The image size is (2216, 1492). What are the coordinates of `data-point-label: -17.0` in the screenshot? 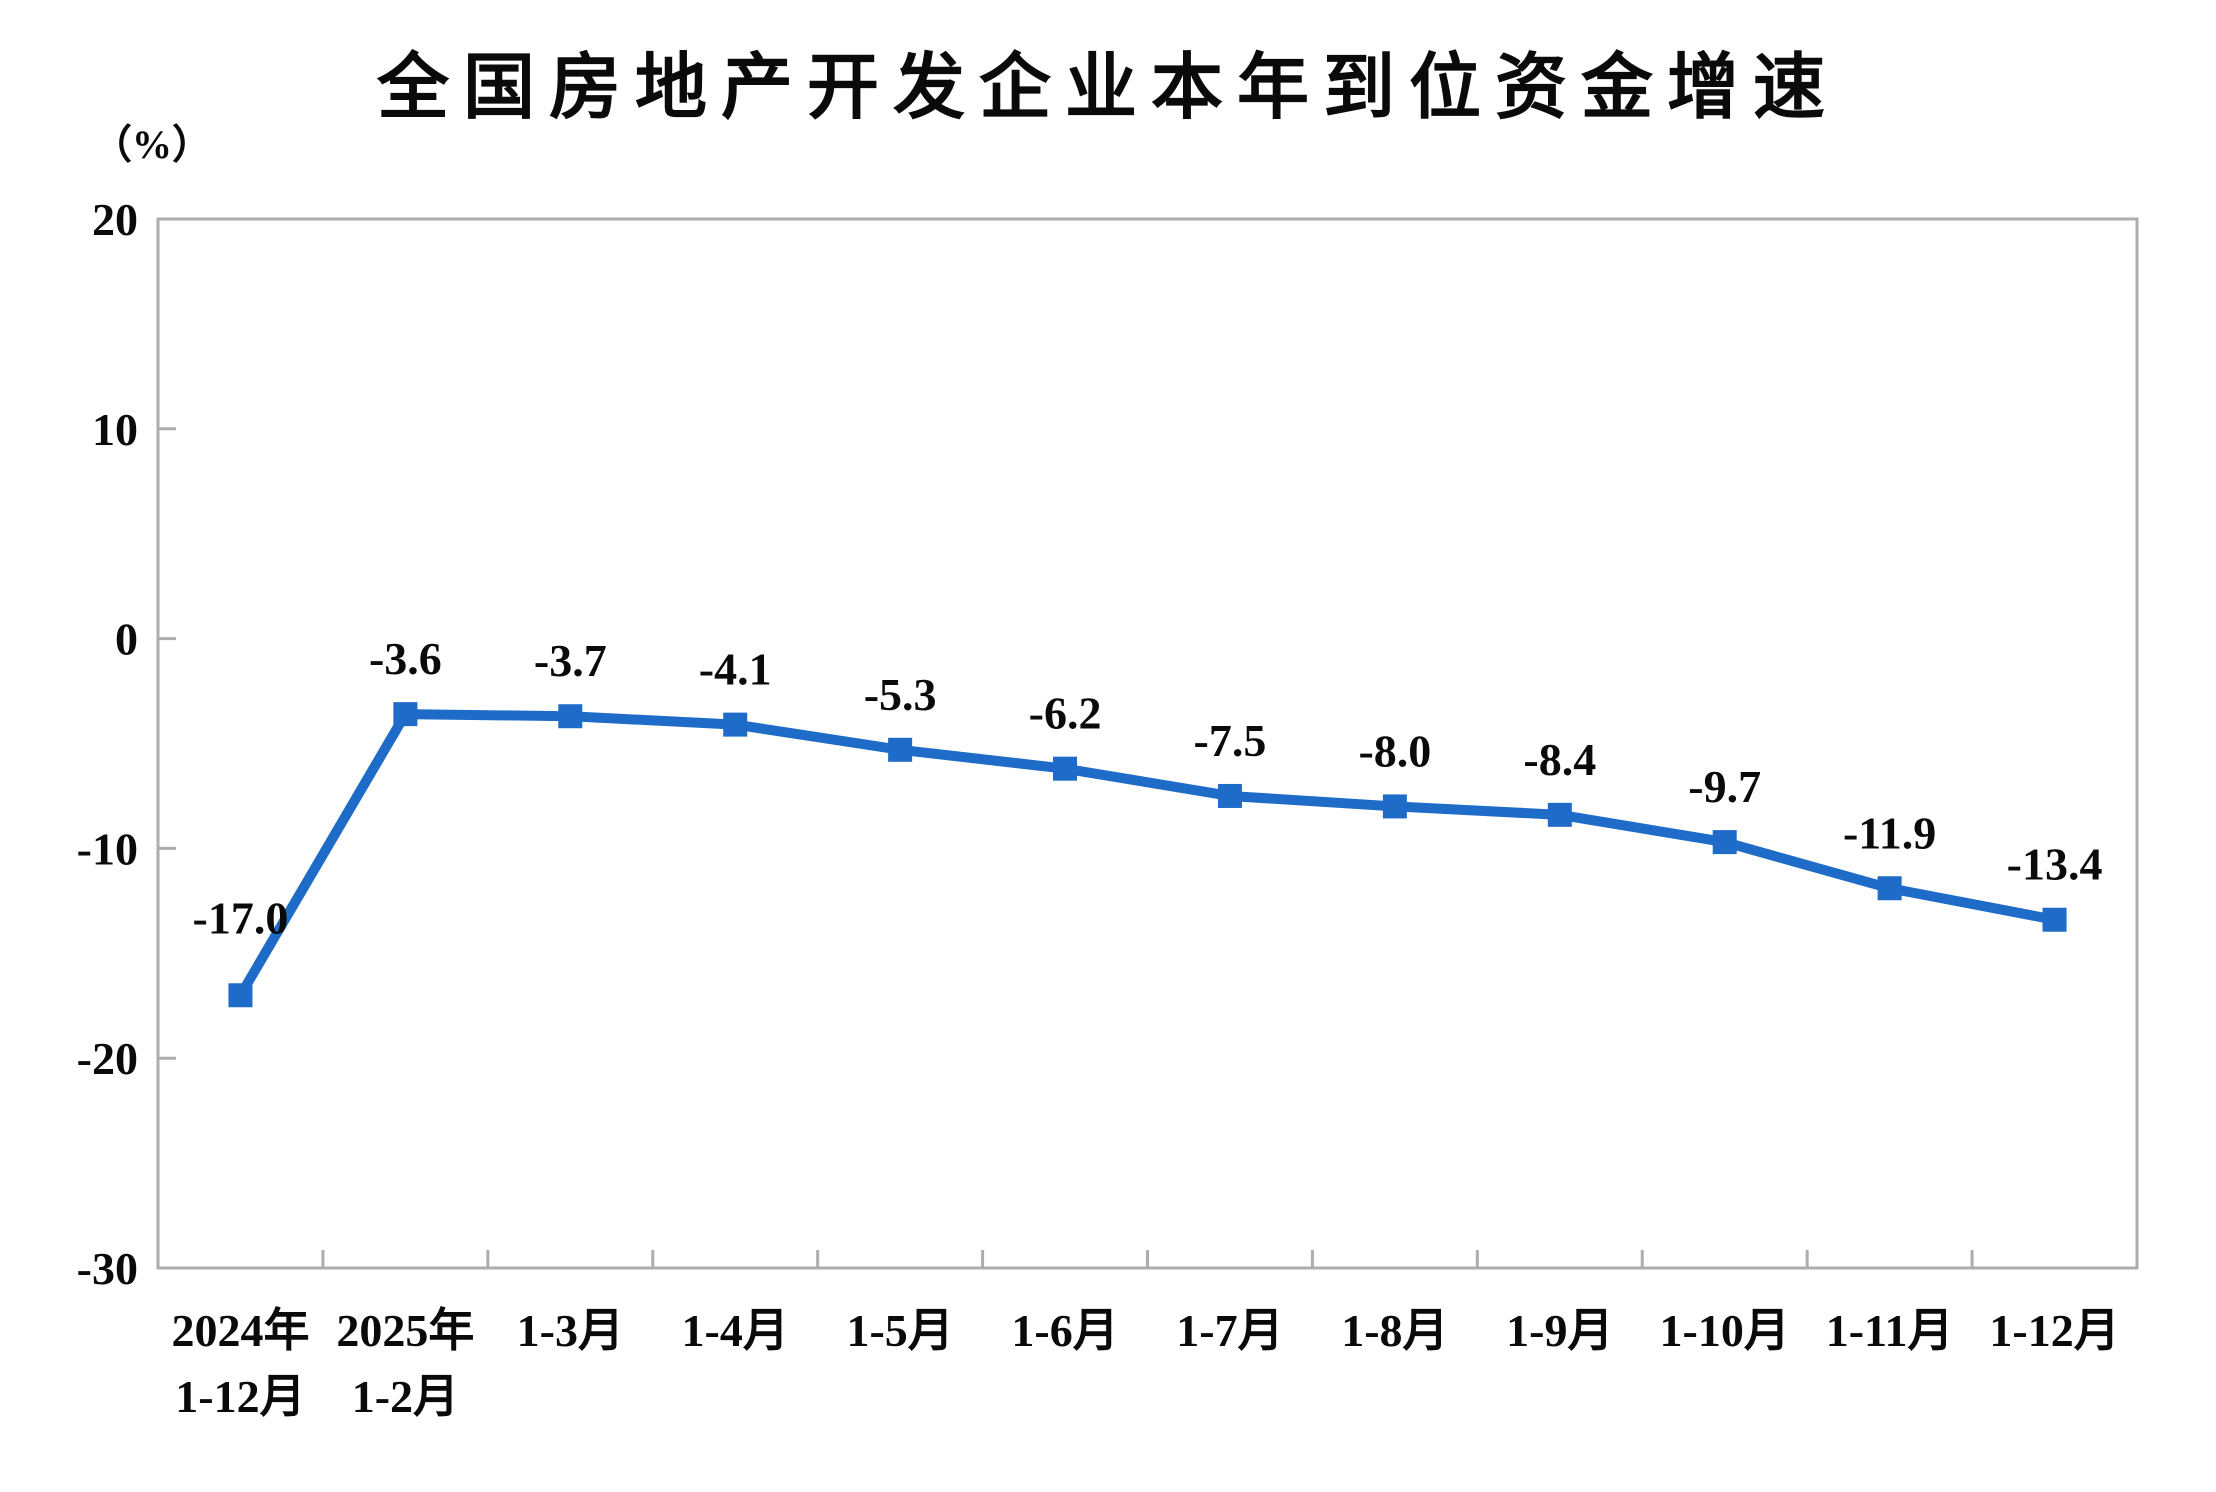 It's located at (241, 917).